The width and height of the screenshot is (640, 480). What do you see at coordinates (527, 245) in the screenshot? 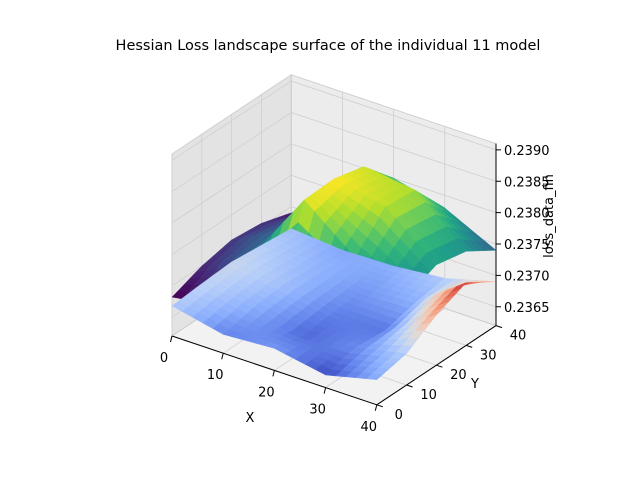
I see `z-tick-label: 0.2375` at bounding box center [527, 245].